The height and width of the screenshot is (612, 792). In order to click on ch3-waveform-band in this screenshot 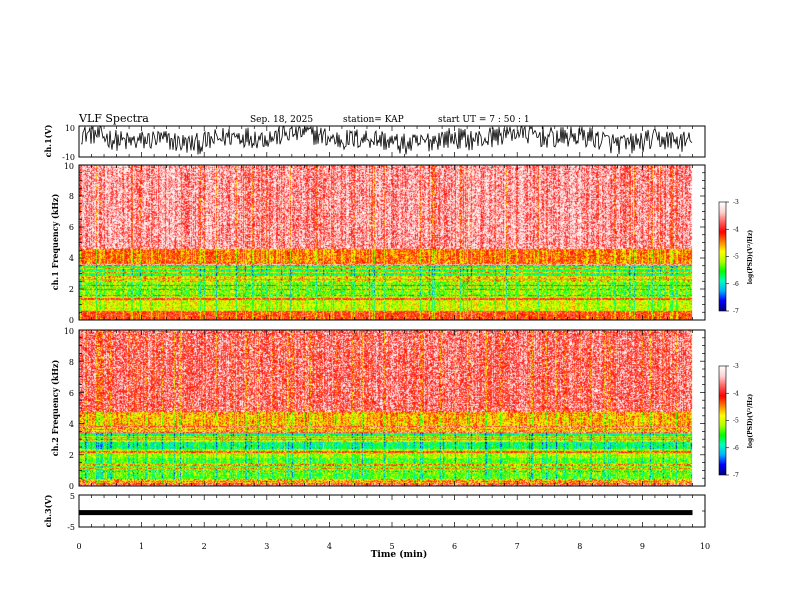, I will do `click(386, 513)`.